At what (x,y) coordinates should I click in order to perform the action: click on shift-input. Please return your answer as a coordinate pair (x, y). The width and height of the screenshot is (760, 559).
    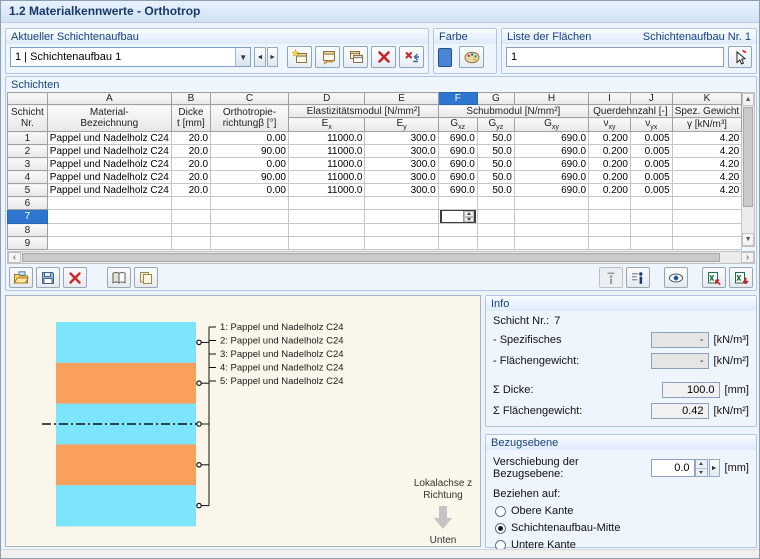
    Looking at the image, I should click on (672, 468).